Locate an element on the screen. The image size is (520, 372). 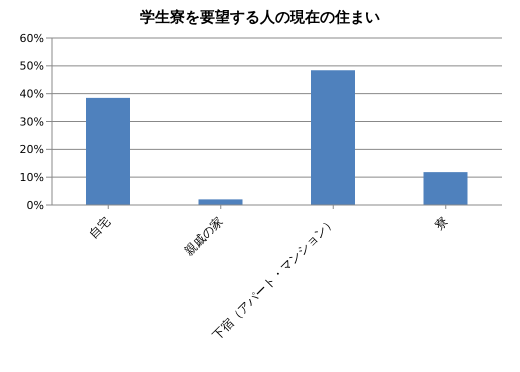
y-tick-label: 50% is located at coordinates (32, 66).